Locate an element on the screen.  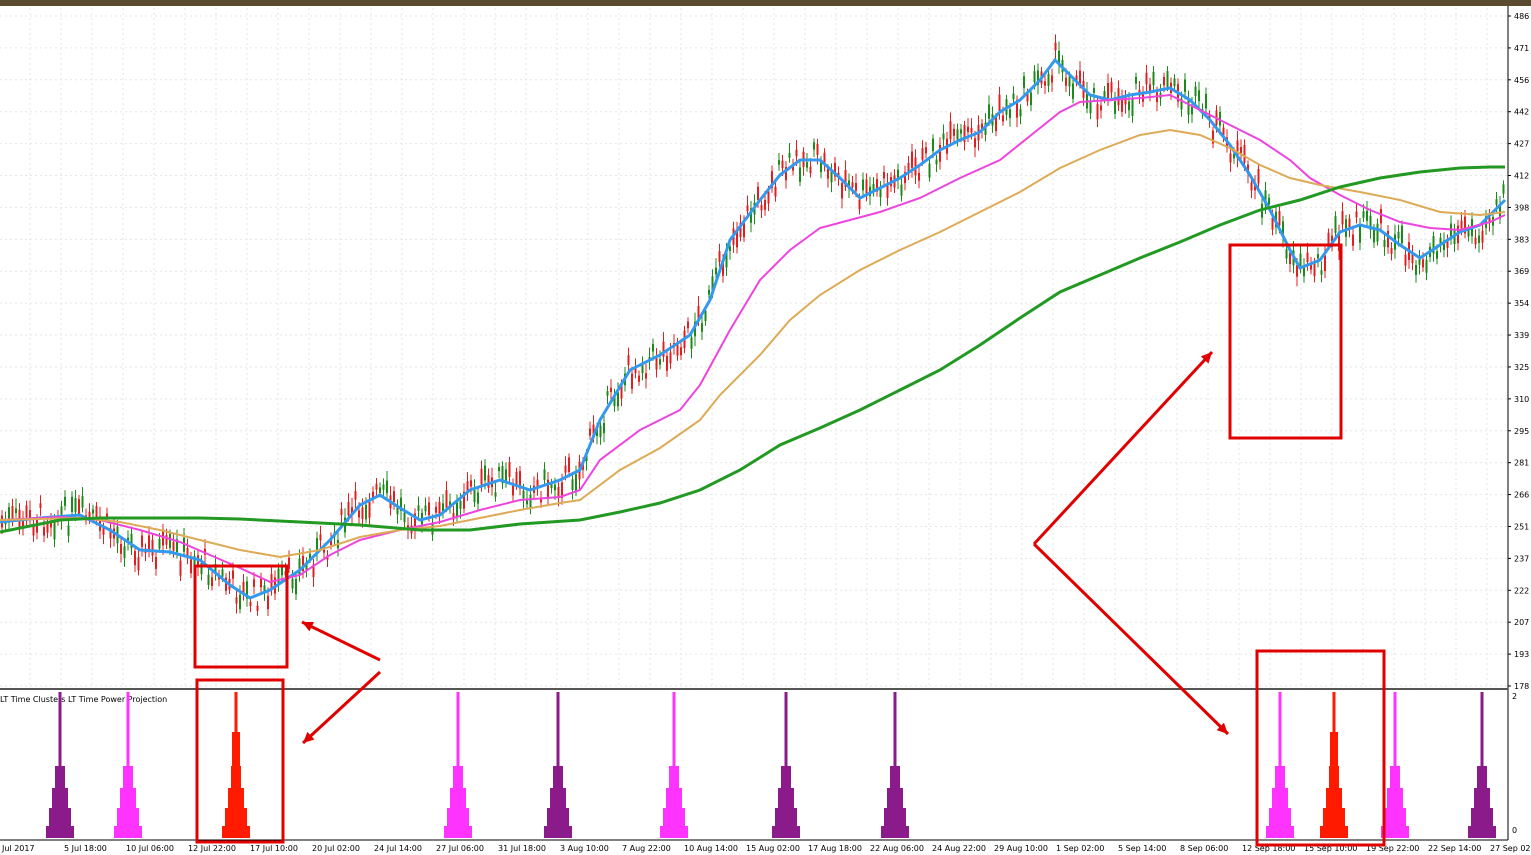
price-tick-label: 178 is located at coordinates (1521, 686).